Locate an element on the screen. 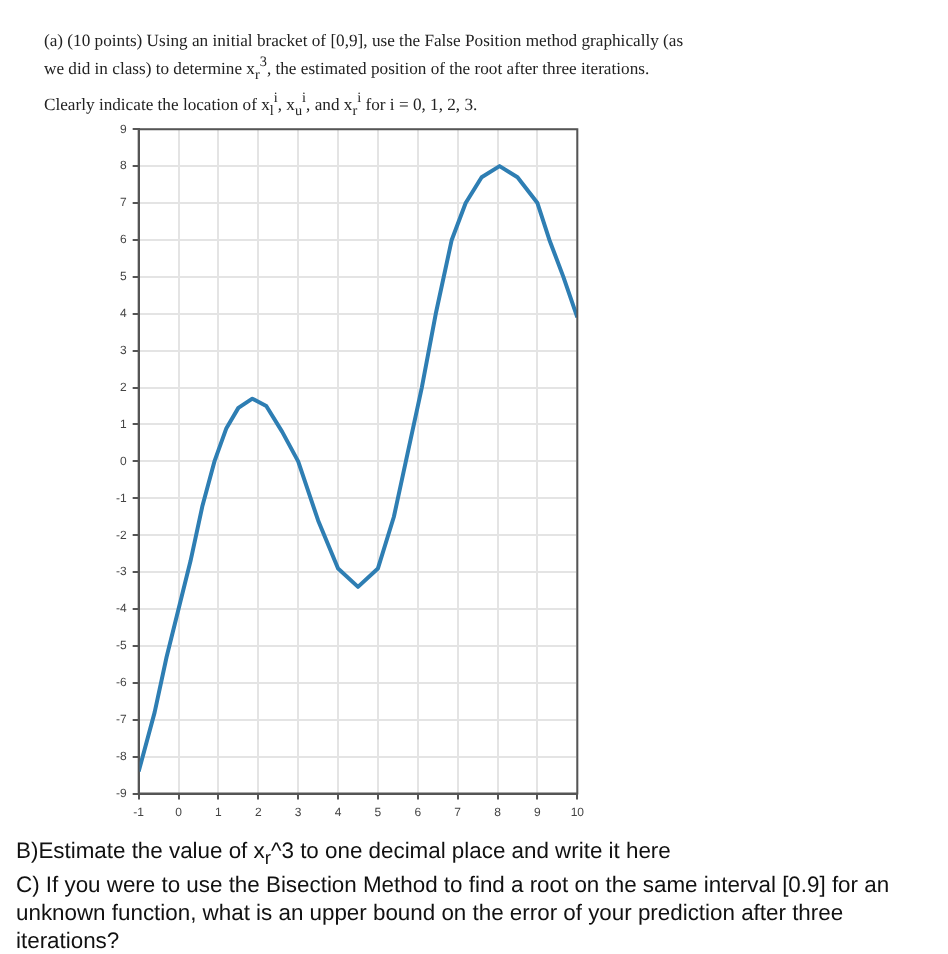  text: C) If you were to use the Bisection Method to find a root on the same interval [0.9] for an unknown function, what is an upper bound on the error of your prediction after three iterations? is located at coordinates (454, 913).